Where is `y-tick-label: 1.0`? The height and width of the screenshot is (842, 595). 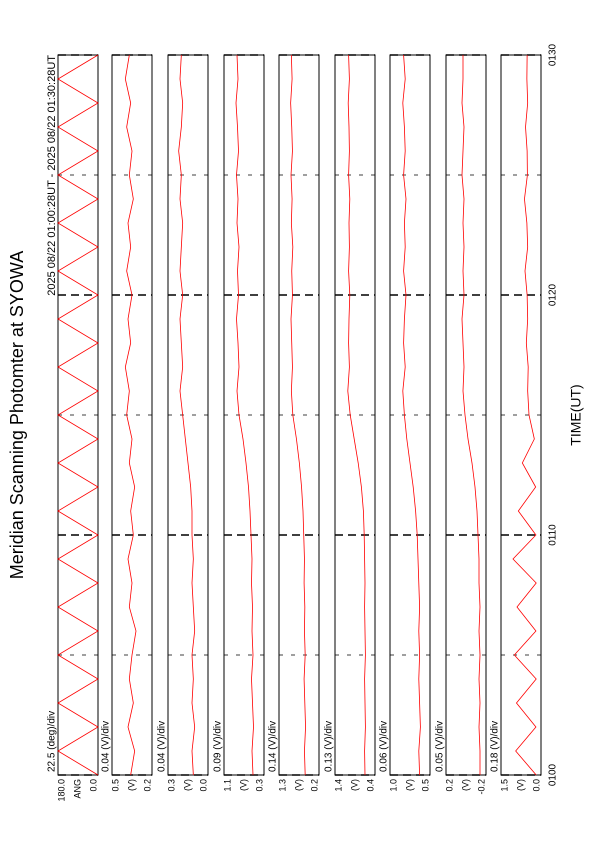 y-tick-label: 1.0 is located at coordinates (393, 785).